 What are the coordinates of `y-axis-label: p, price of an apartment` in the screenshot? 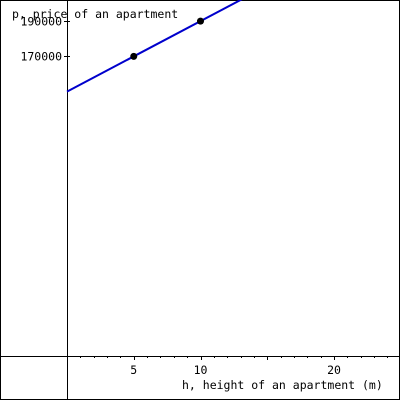 It's located at (95, 14).